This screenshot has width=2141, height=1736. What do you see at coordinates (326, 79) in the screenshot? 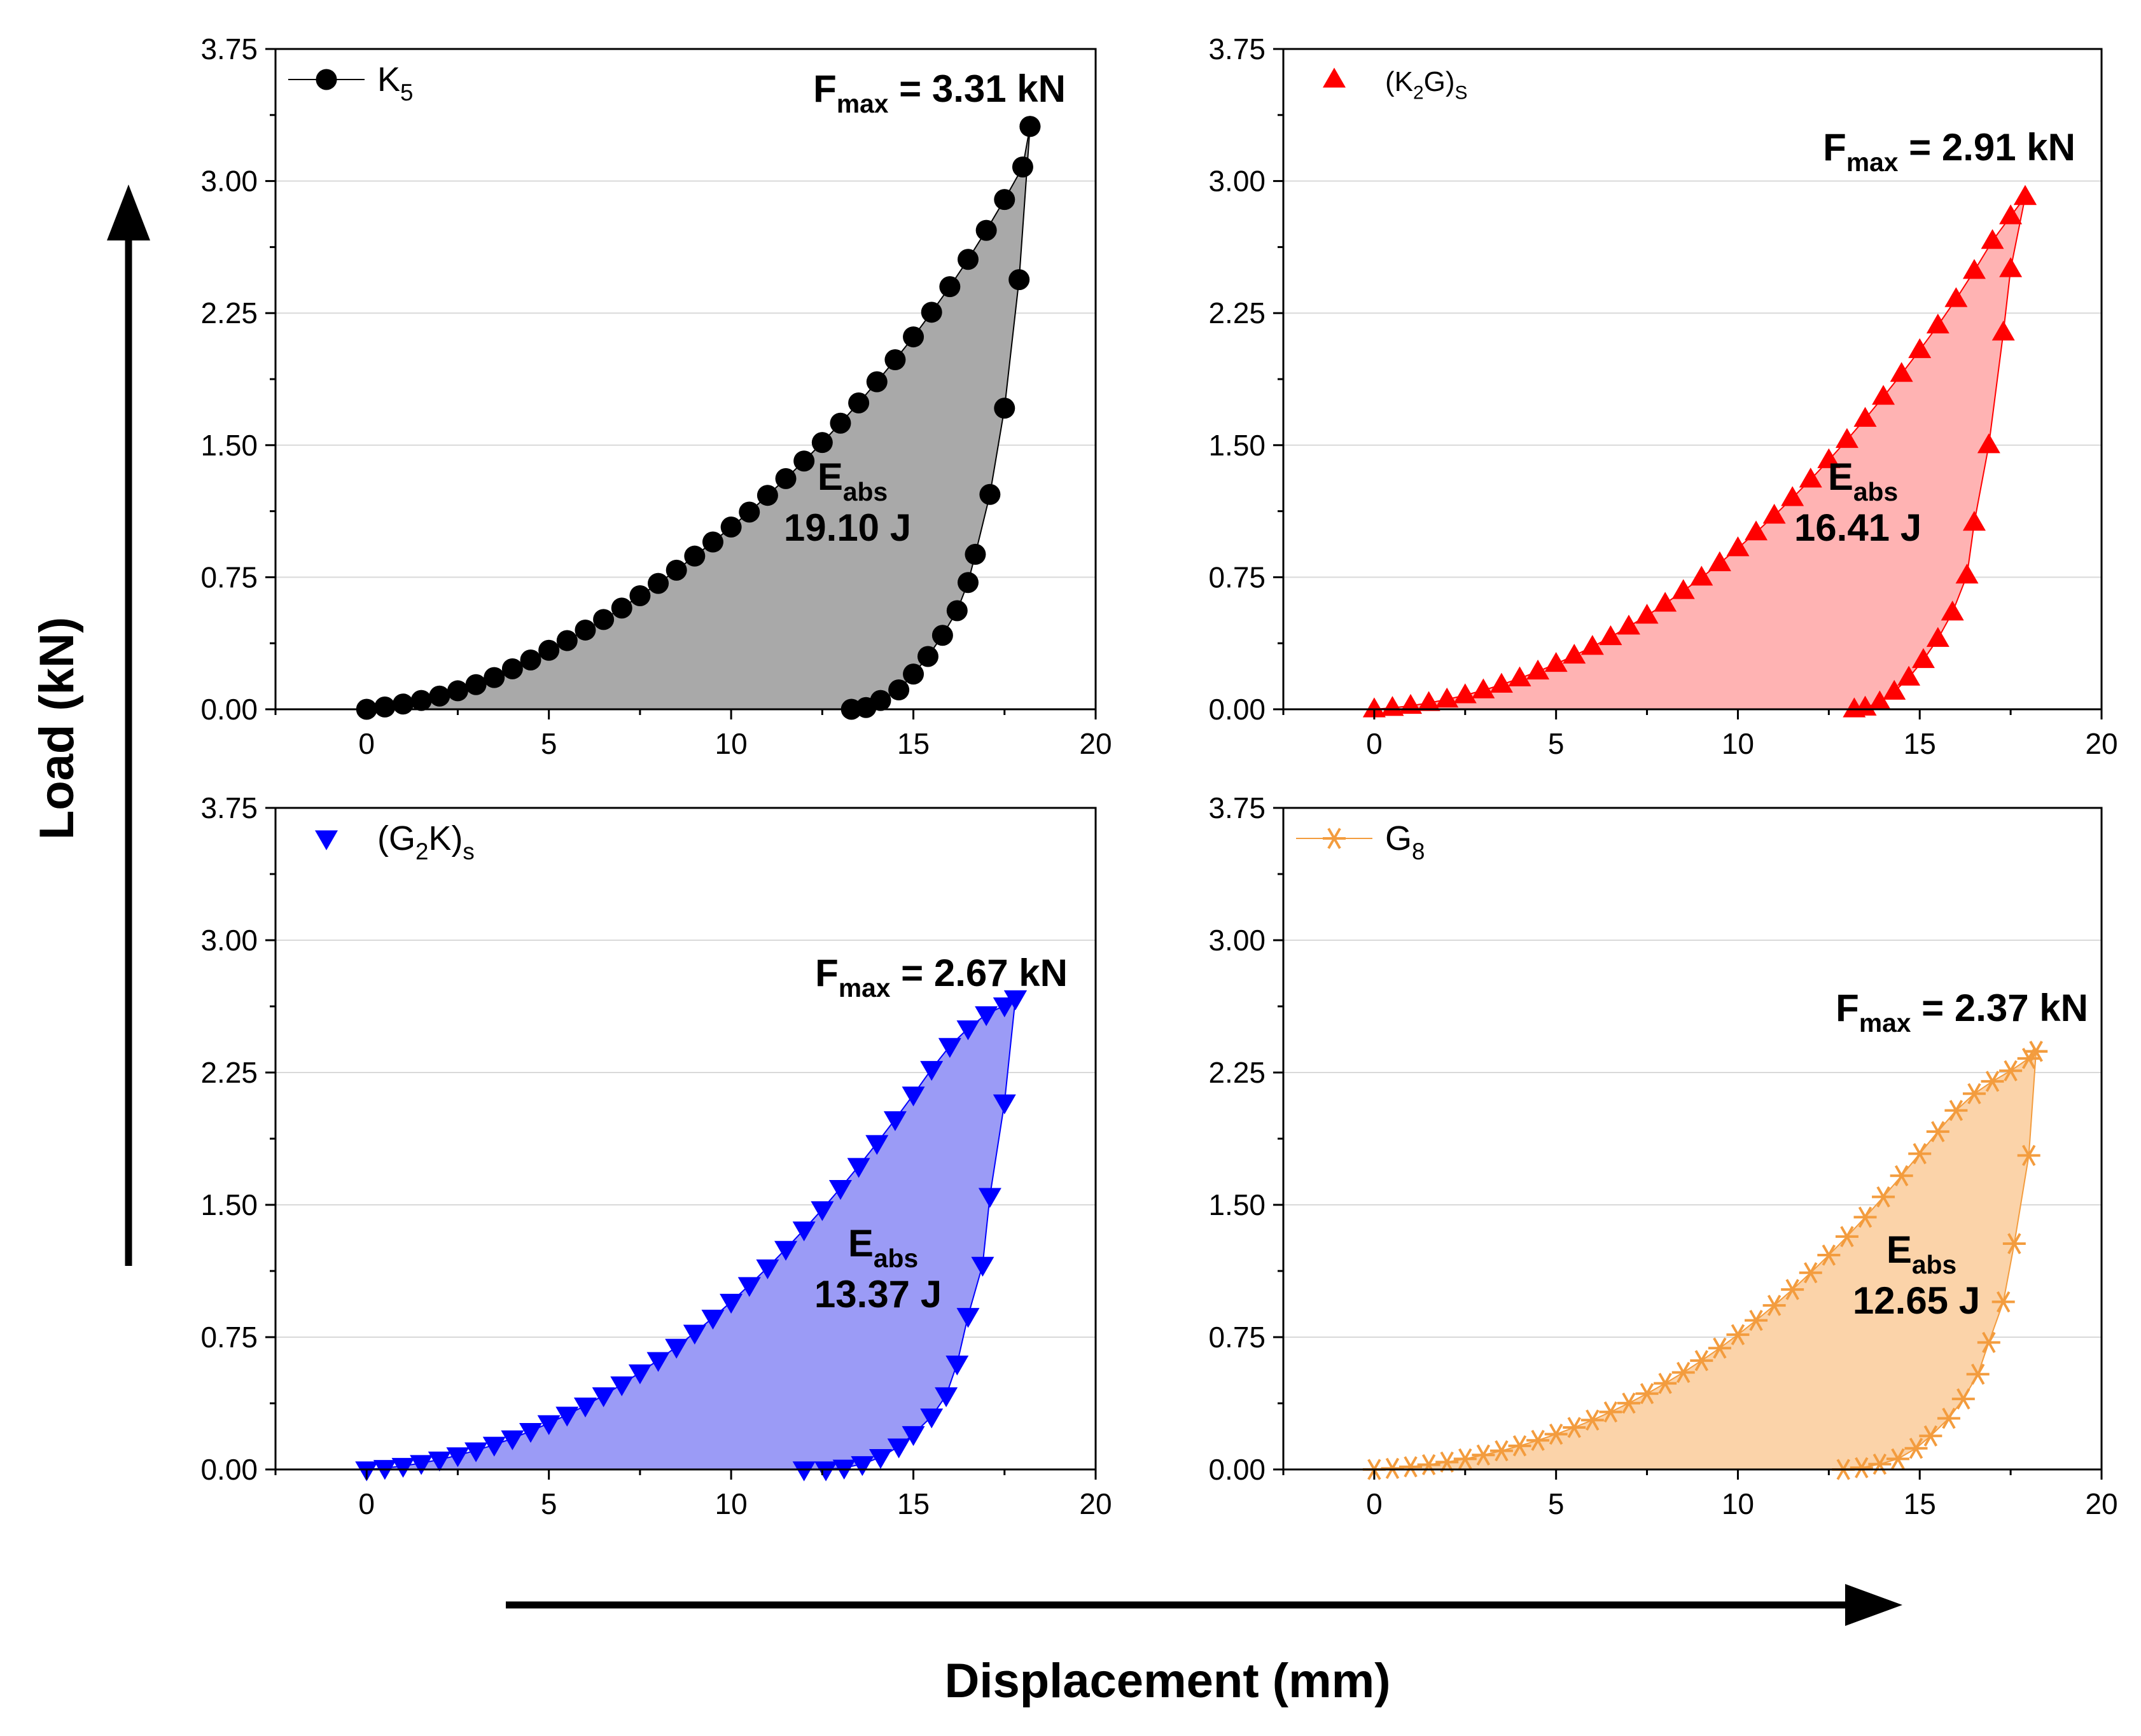
I see `legend-marker` at bounding box center [326, 79].